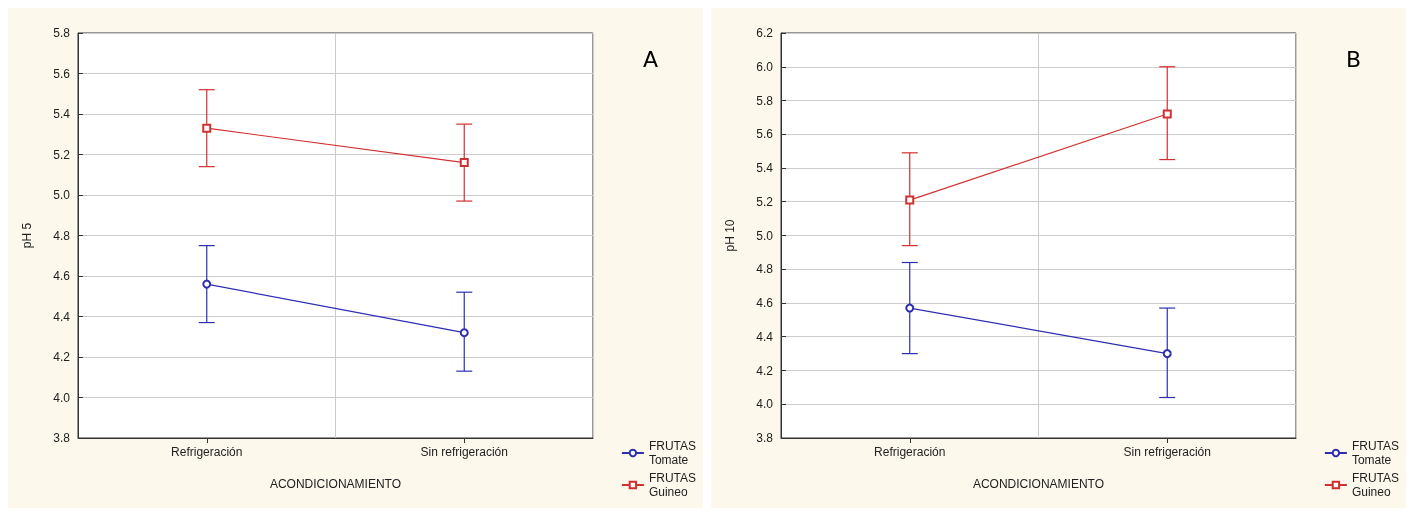  I want to click on y-axis-title: pH 10, so click(730, 235).